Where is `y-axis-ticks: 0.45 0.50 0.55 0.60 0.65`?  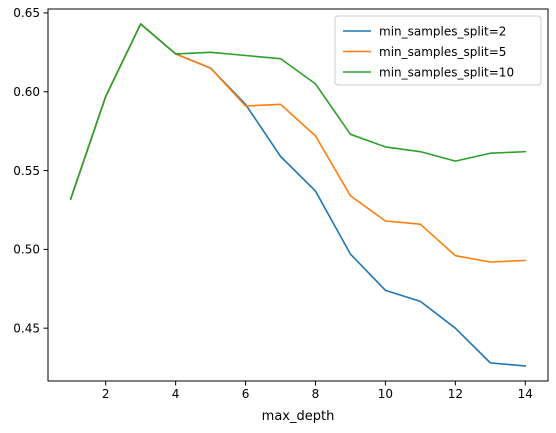
y-axis-ticks: 0.45 0.50 0.55 0.60 0.65 is located at coordinates (30, 170).